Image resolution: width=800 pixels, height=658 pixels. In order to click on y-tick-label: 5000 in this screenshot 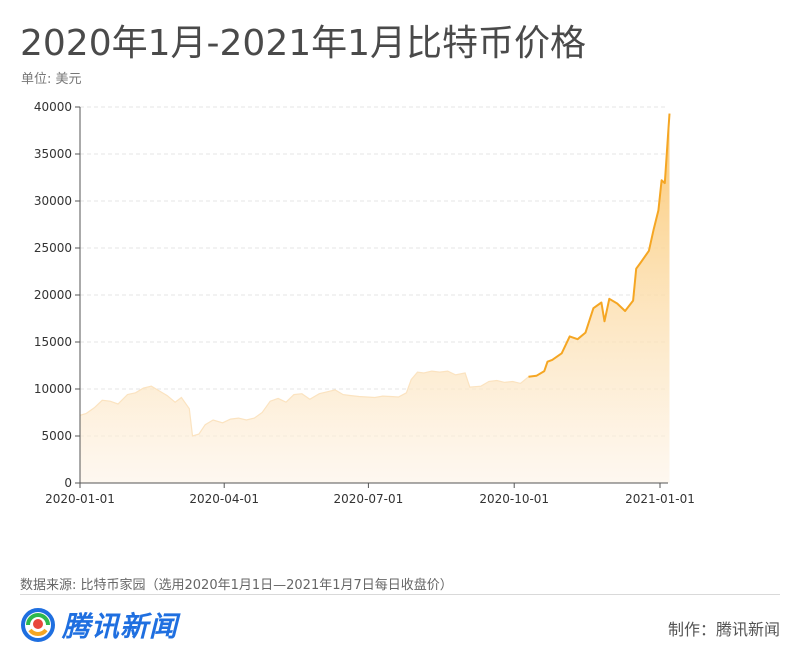, I will do `click(56, 436)`.